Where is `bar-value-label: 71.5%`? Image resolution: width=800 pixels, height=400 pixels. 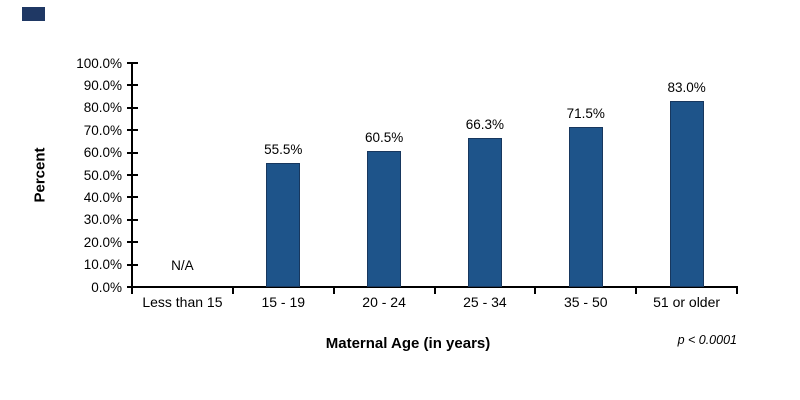
bar-value-label: 71.5% is located at coordinates (585, 113).